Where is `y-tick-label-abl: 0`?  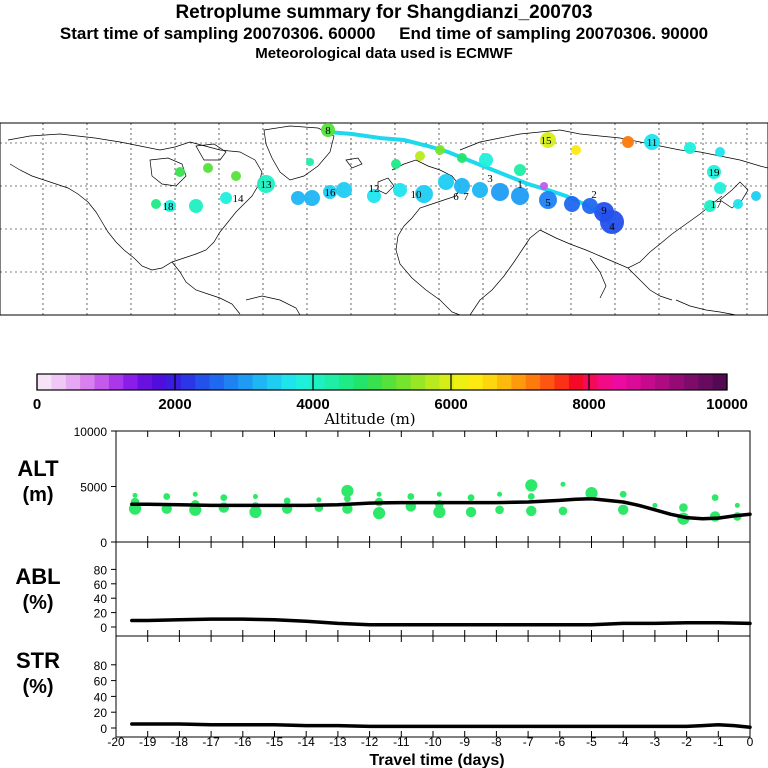 y-tick-label-abl: 0 is located at coordinates (103, 628).